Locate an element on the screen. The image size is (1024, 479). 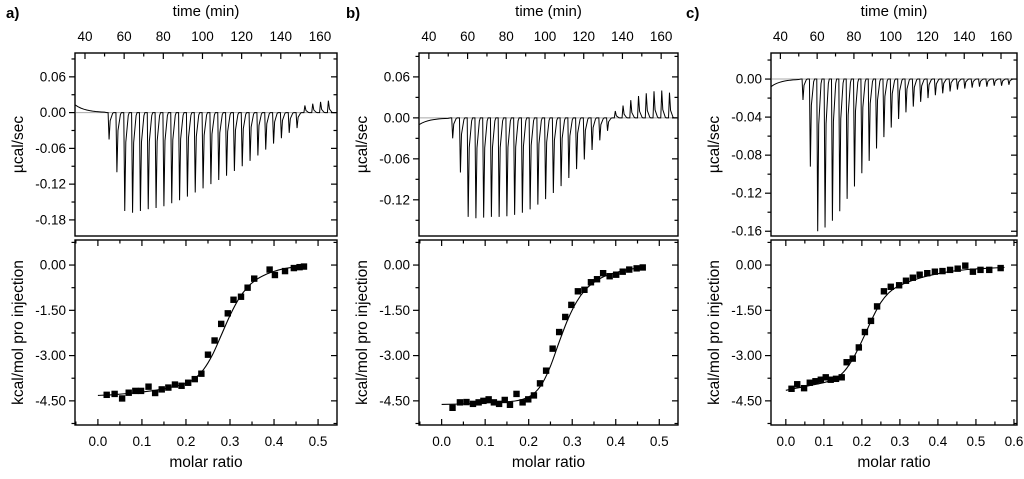
panel-c-time-tick-label: 100 is located at coordinates (890, 36).